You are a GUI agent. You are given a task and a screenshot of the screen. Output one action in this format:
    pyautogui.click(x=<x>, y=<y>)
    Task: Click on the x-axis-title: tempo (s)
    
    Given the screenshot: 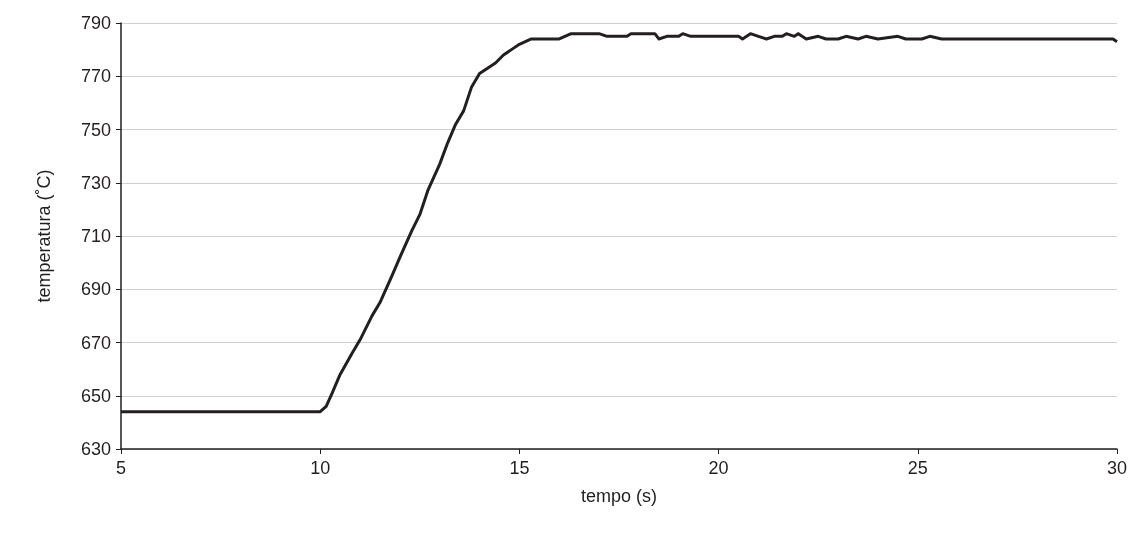 What is the action you would take?
    pyautogui.click(x=619, y=496)
    